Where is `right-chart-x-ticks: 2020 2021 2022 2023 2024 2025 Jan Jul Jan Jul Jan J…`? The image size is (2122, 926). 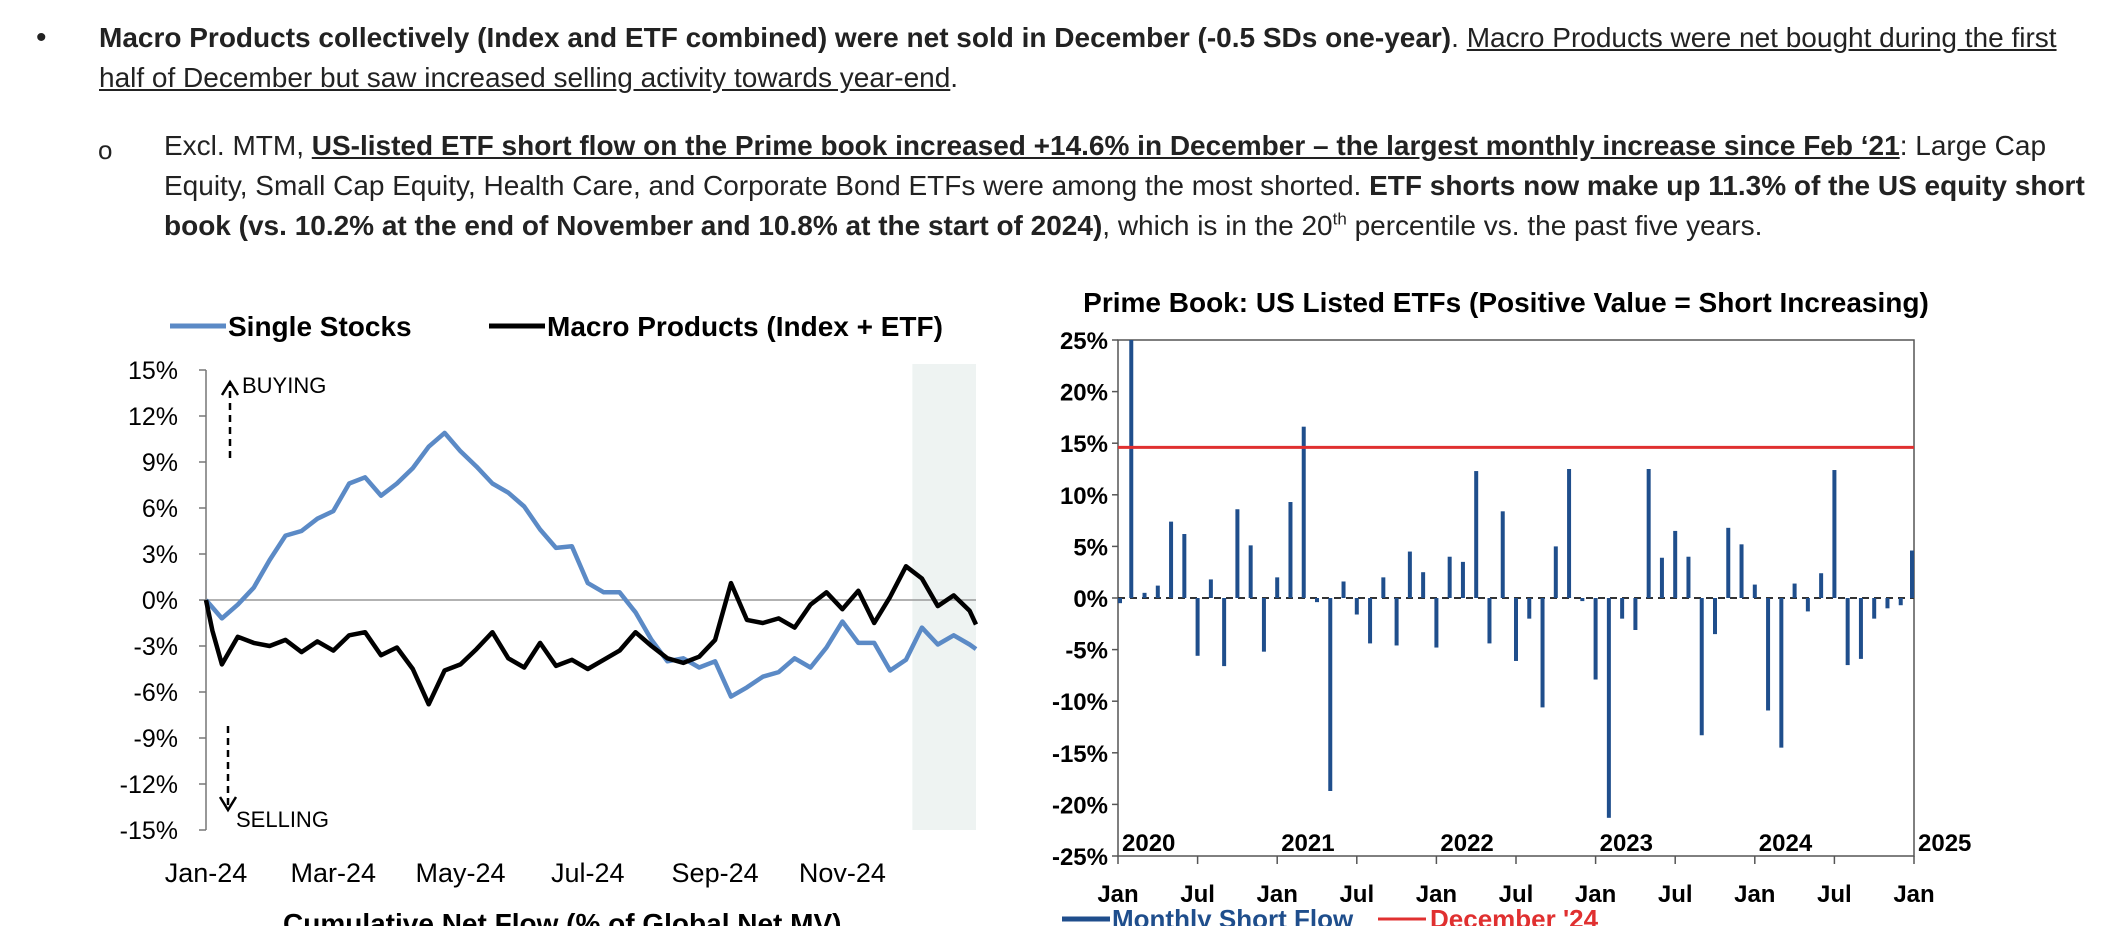 right-chart-x-ticks: 2020 2021 2022 2023 2024 2025 Jan Jul Jan Jul Jan J… is located at coordinates (1534, 869).